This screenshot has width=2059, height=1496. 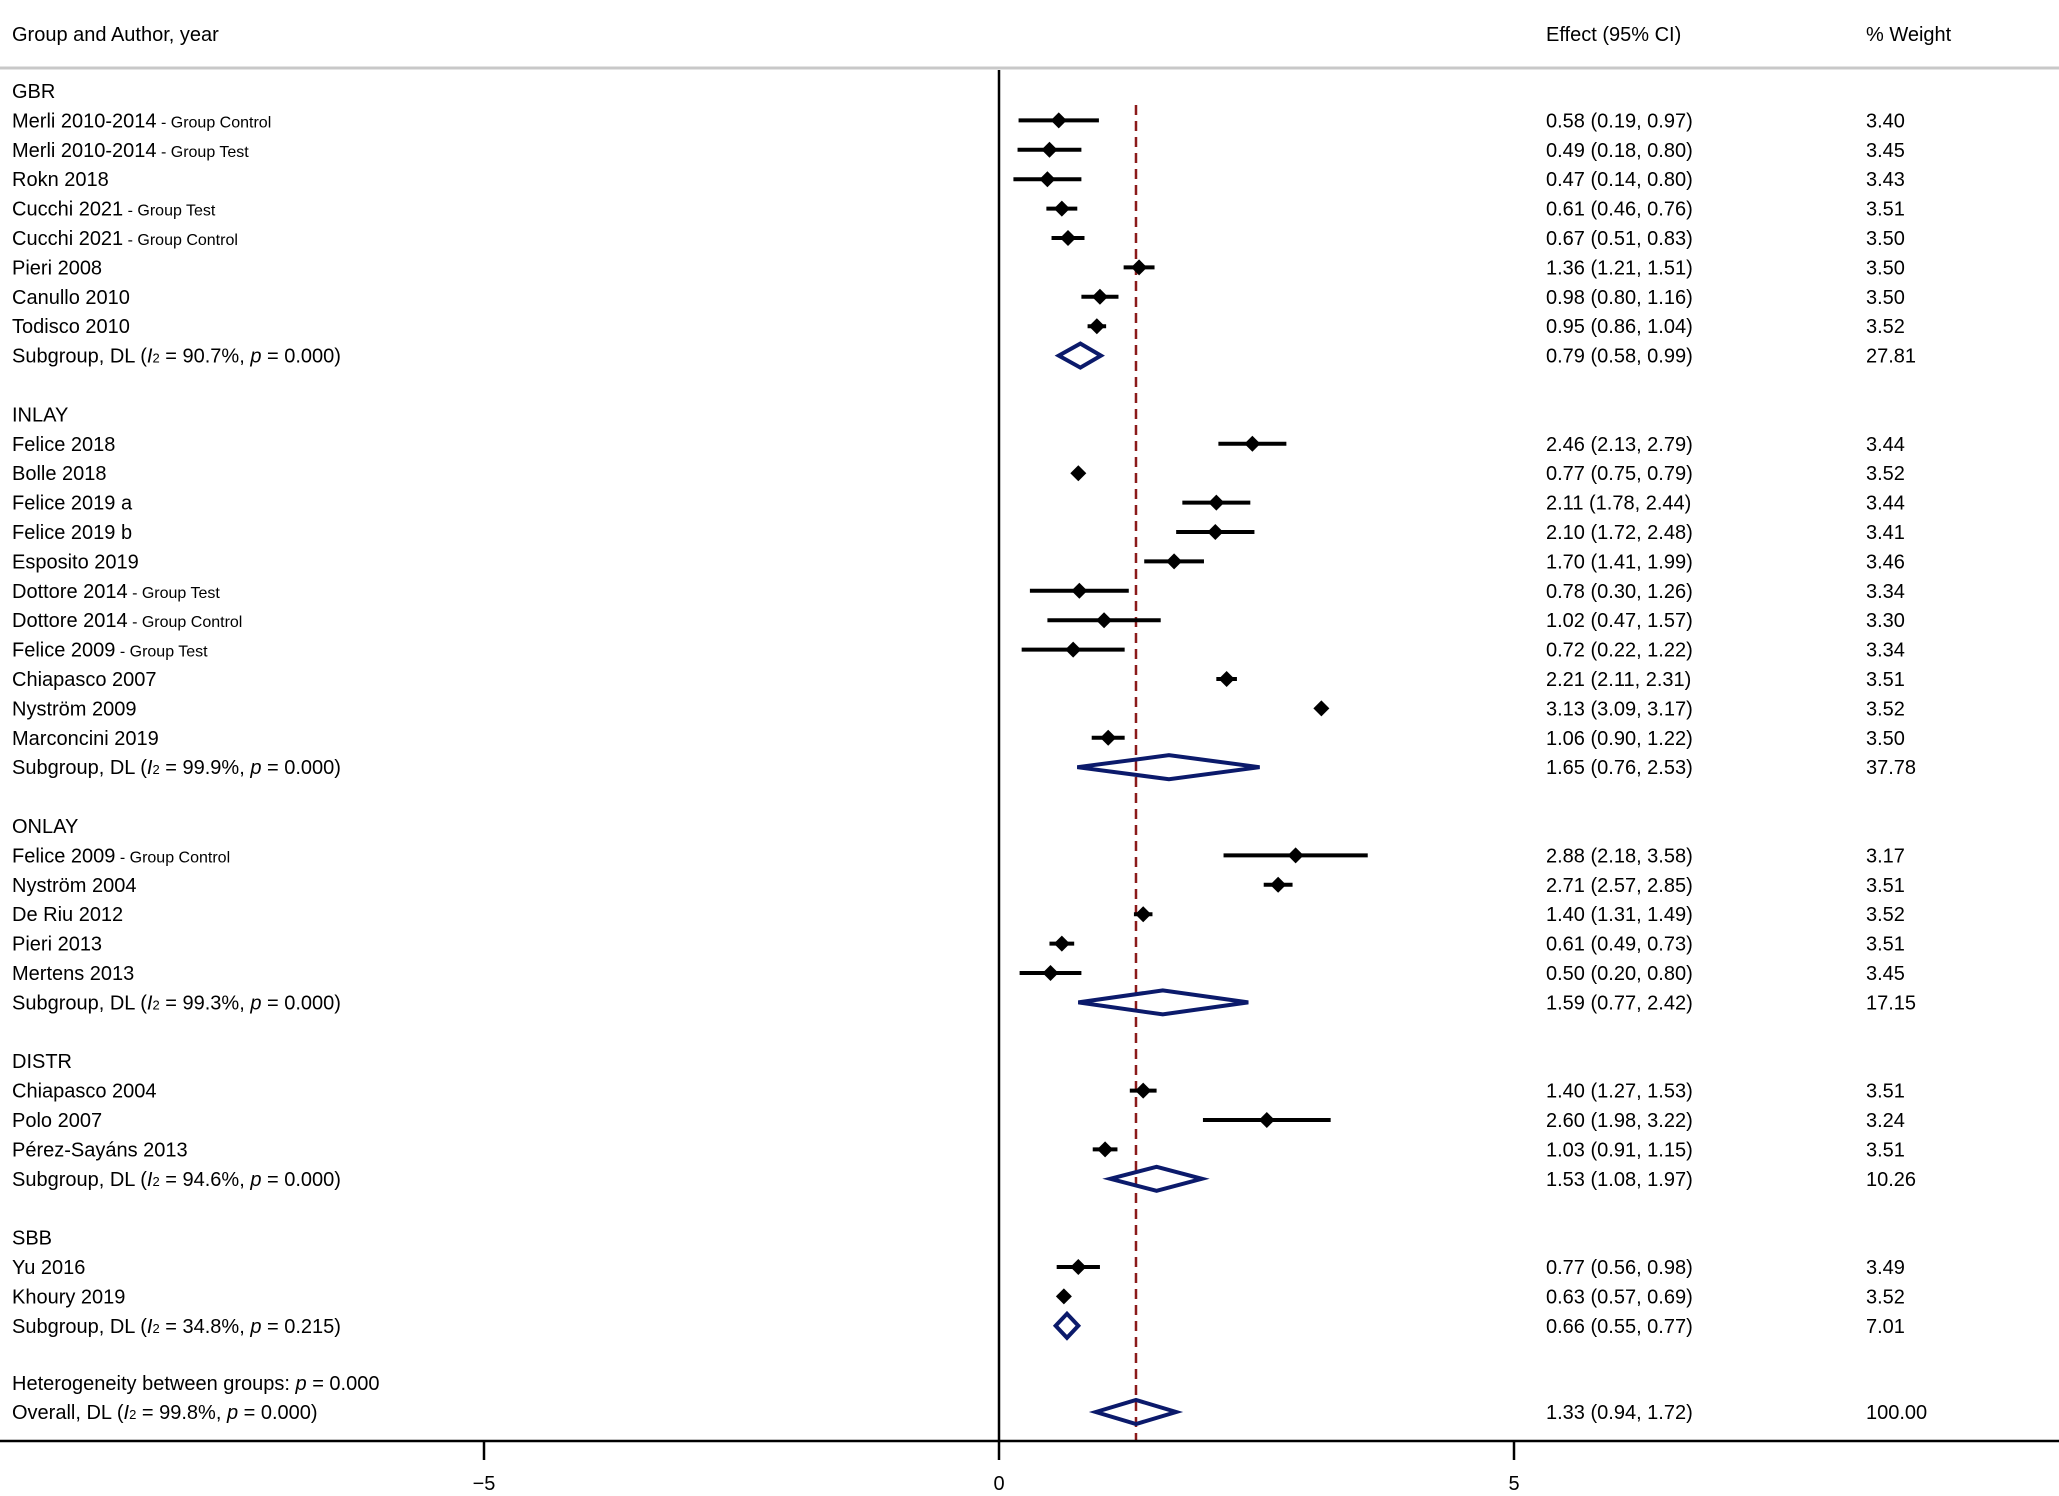 I want to click on overall-label: Overall, DL (I2 = 99.8%, p = 0.000), so click(x=165, y=1413).